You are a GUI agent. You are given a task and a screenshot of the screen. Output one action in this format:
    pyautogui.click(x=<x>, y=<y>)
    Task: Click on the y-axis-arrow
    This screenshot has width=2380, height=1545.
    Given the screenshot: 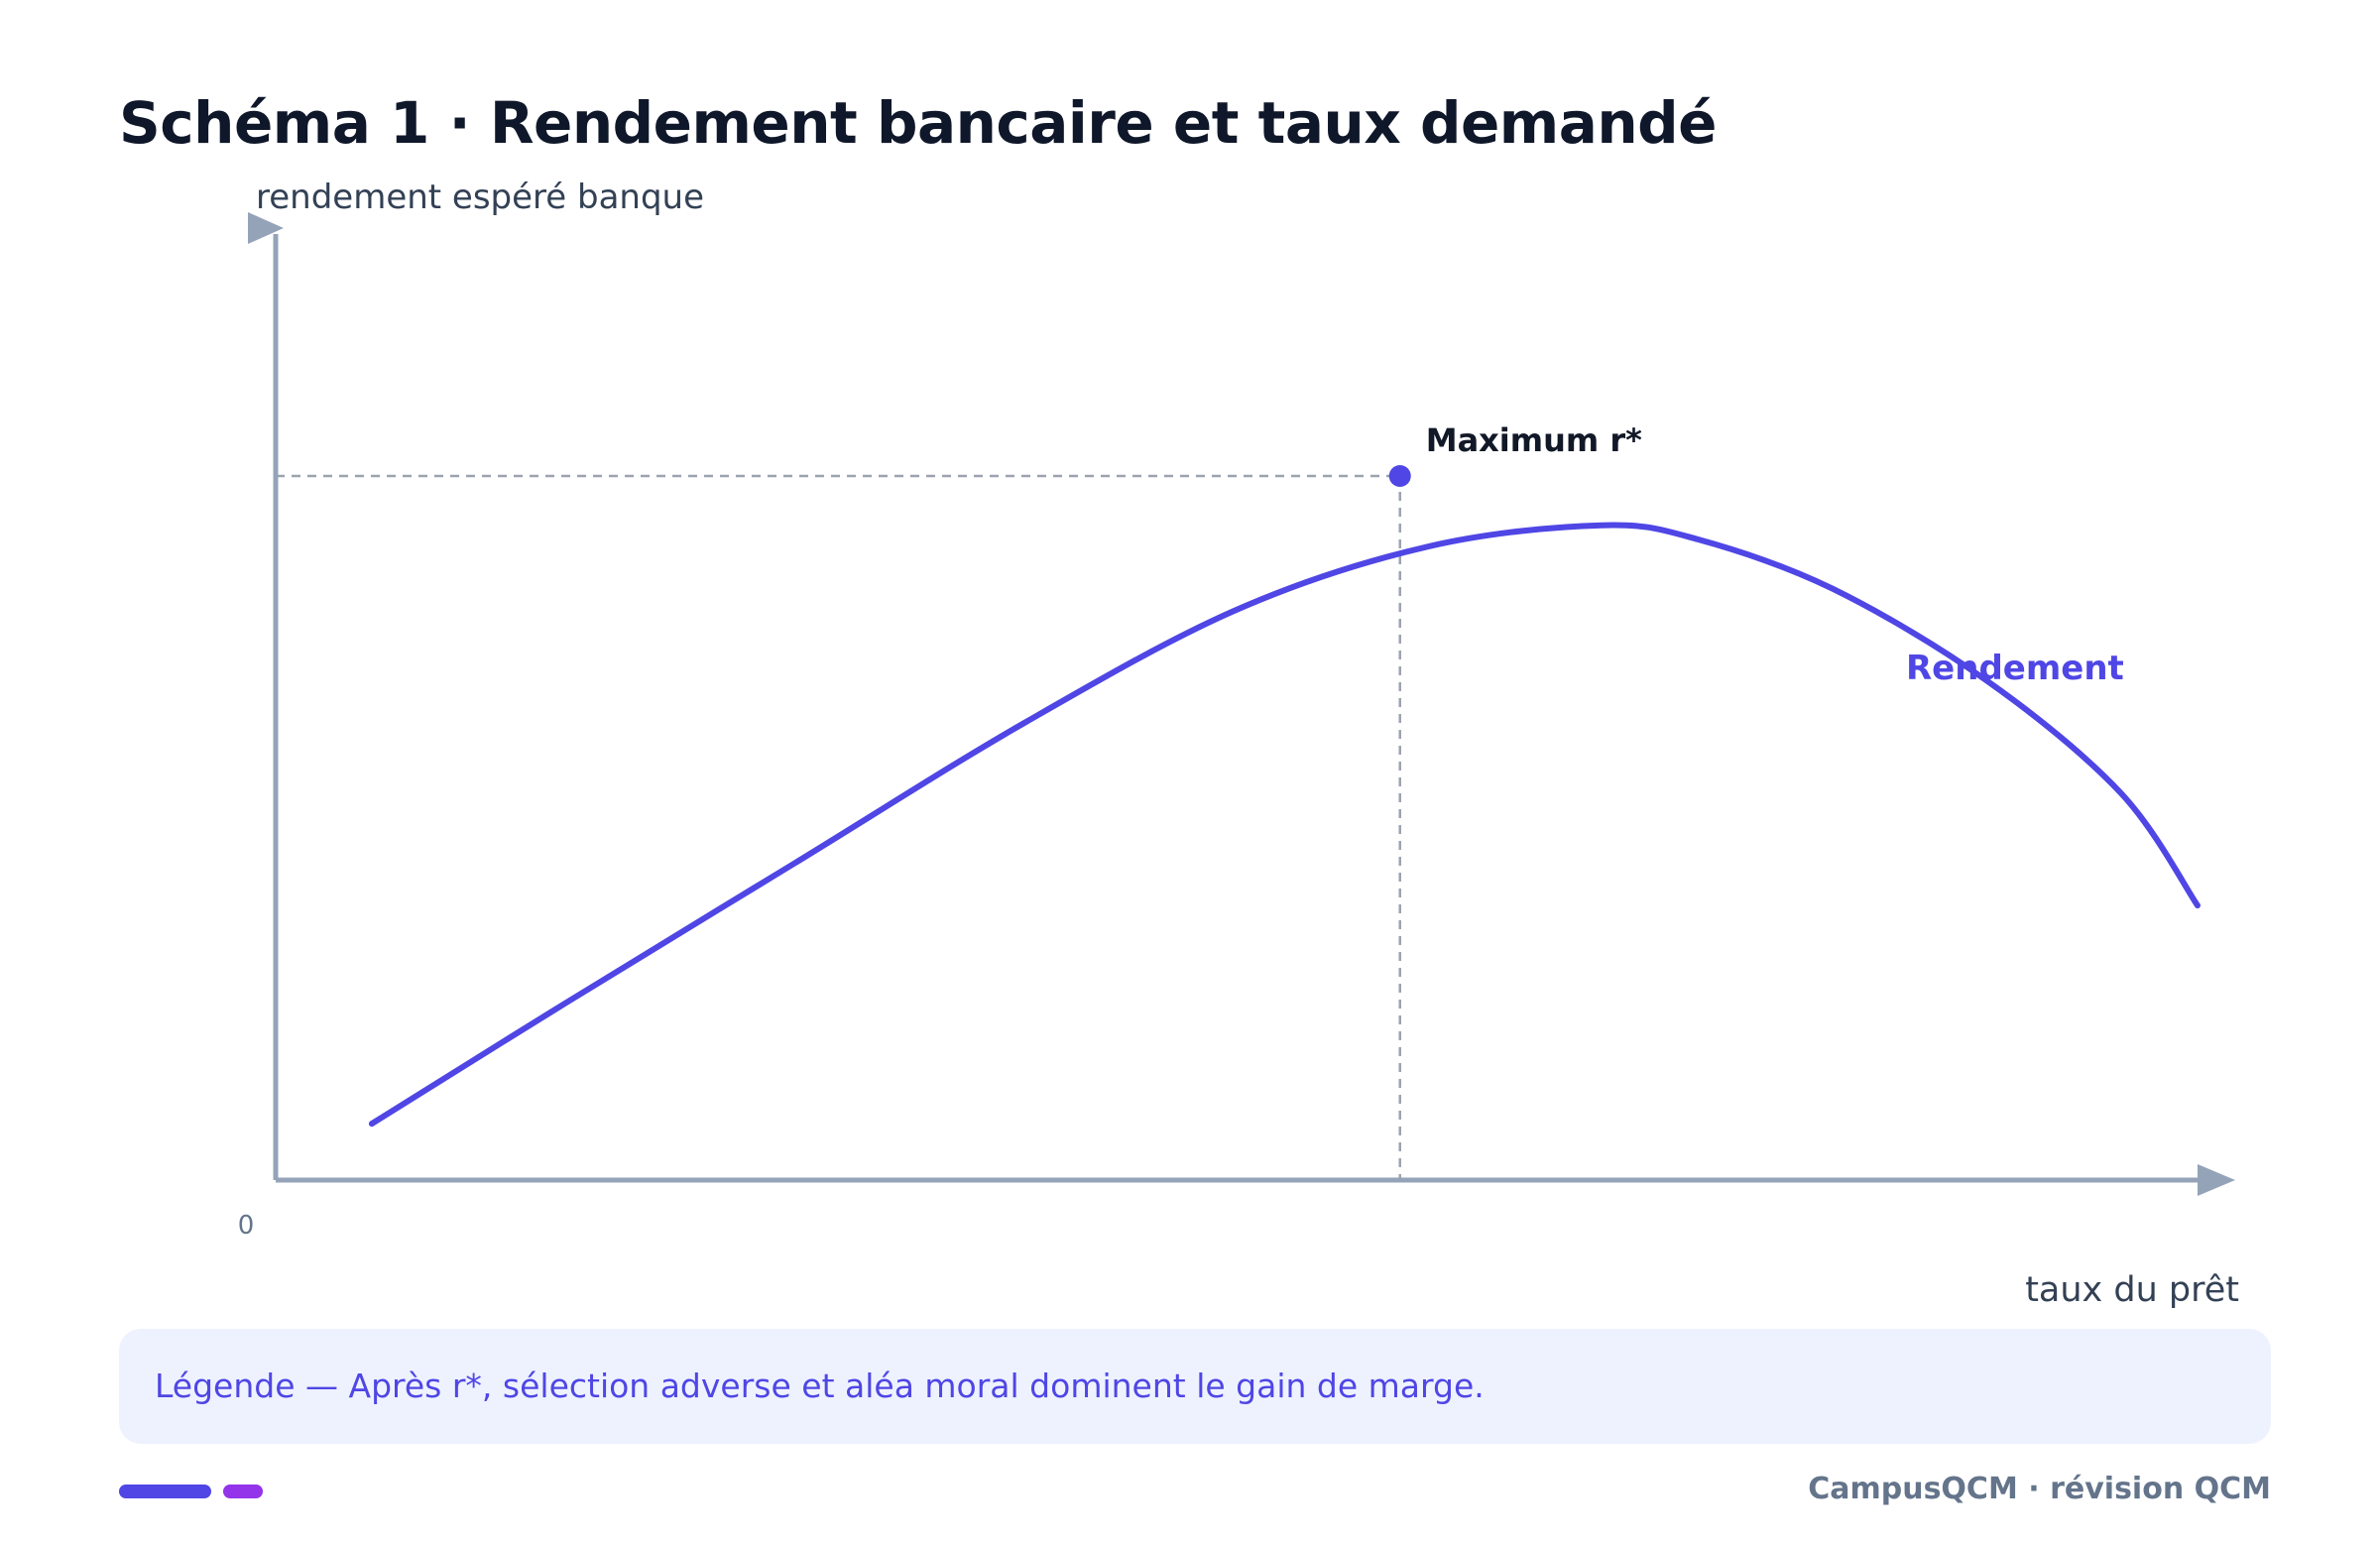 What is the action you would take?
    pyautogui.click(x=266, y=228)
    